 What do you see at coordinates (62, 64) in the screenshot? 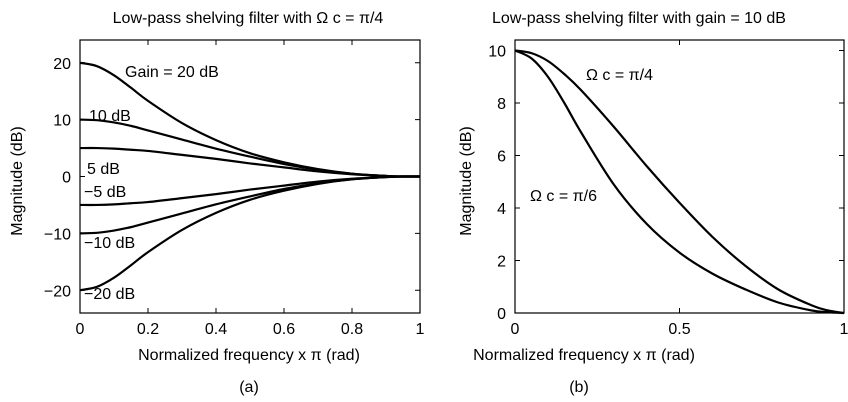
I see `panel-a-ytick-label: 20` at bounding box center [62, 64].